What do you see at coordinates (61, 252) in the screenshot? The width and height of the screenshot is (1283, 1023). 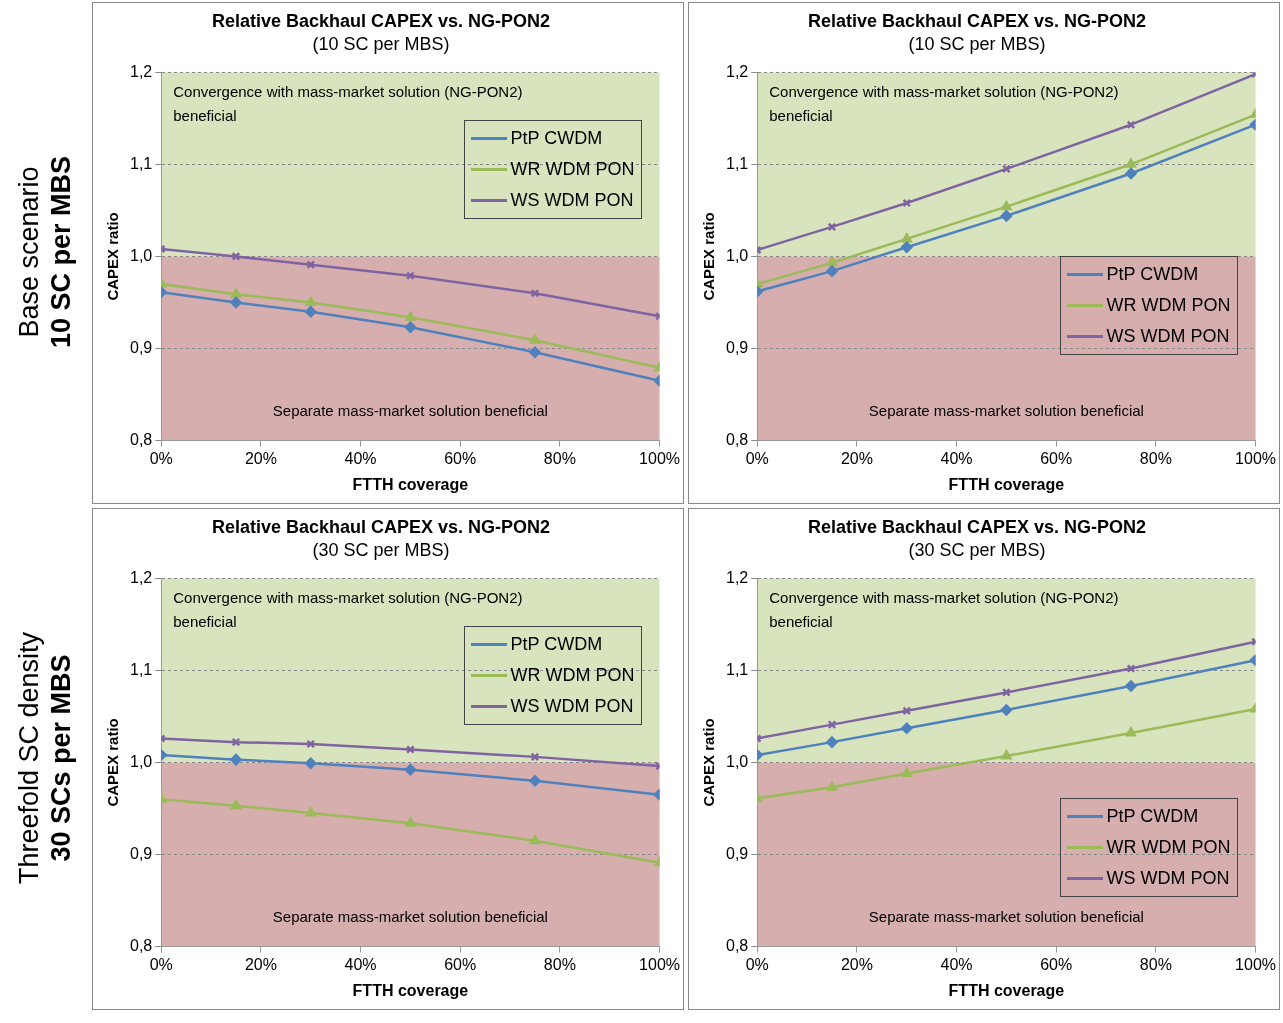 I see `text: 10 SC per MBS` at bounding box center [61, 252].